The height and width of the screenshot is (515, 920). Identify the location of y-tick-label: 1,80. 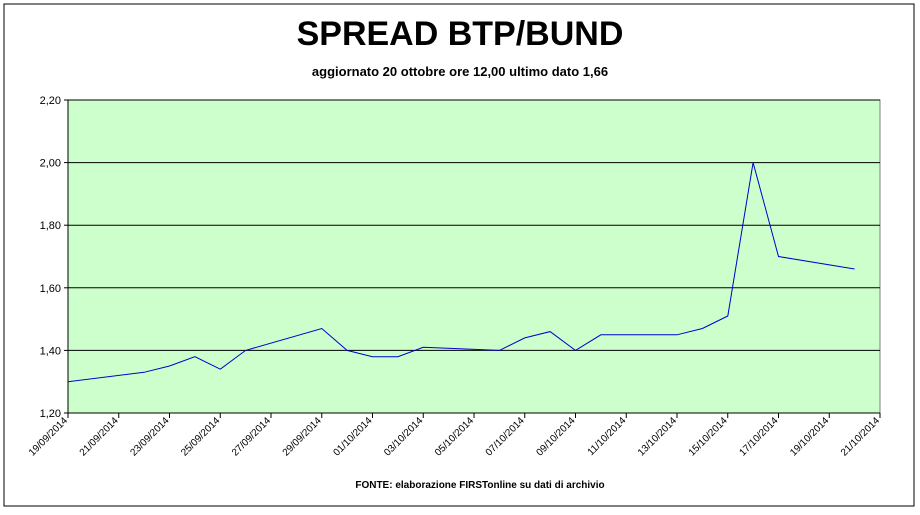
(50, 226).